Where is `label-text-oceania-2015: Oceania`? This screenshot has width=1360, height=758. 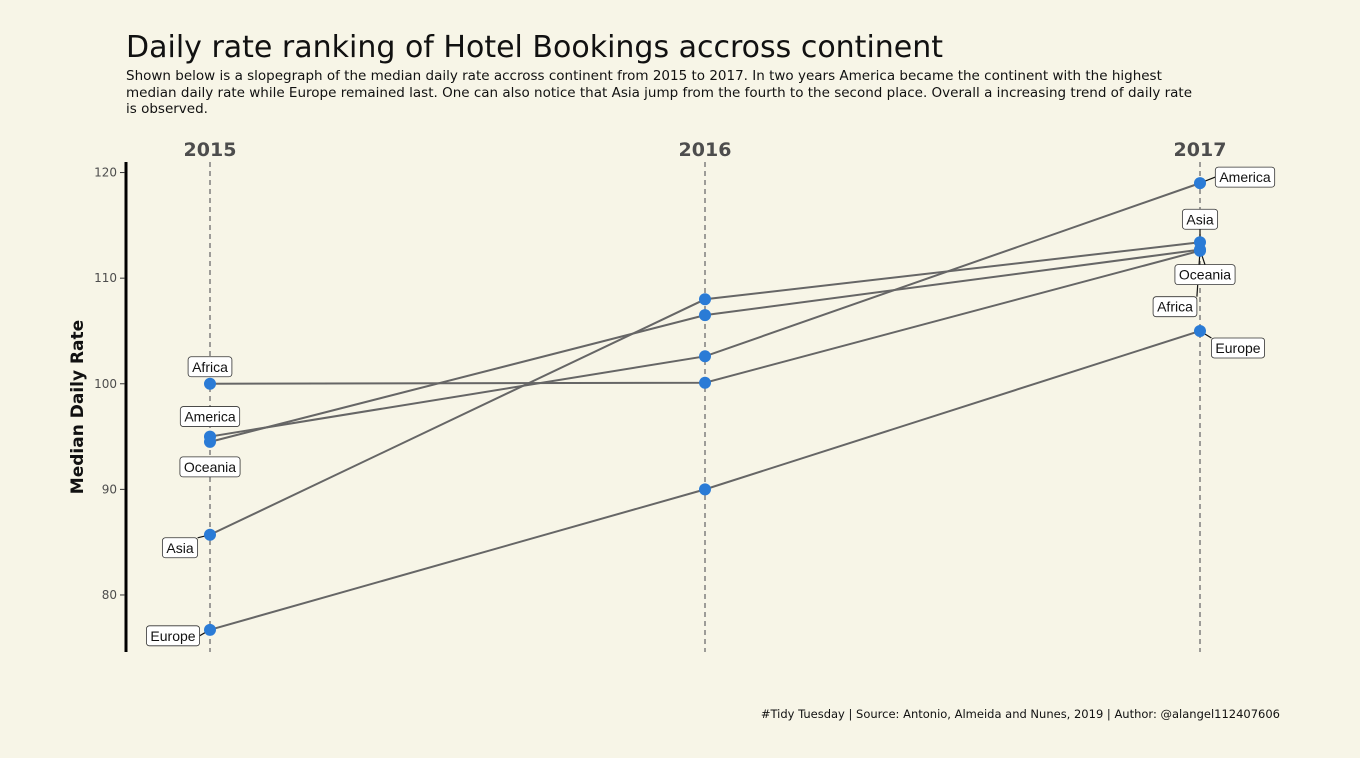 label-text-oceania-2015: Oceania is located at coordinates (210, 467).